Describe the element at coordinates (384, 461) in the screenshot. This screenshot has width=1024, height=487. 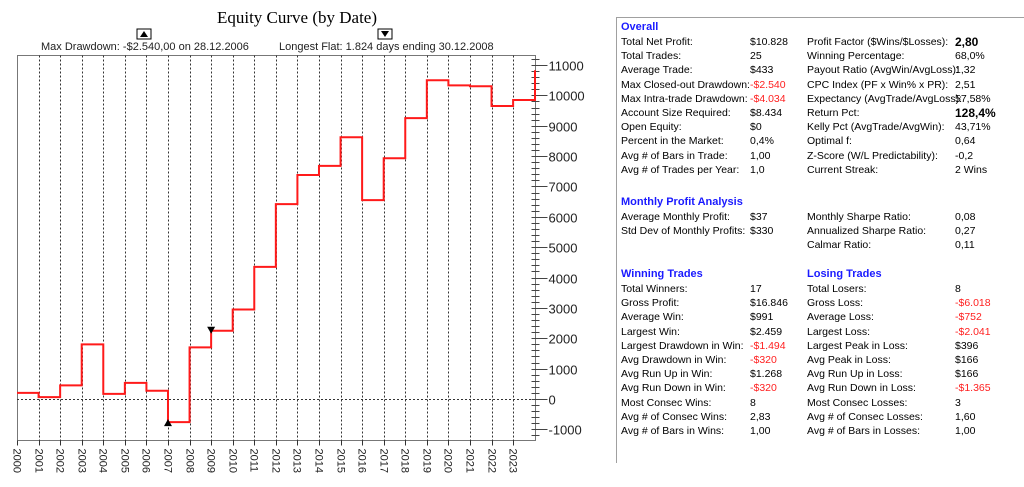
I see `x-tick-label: 2017` at that location.